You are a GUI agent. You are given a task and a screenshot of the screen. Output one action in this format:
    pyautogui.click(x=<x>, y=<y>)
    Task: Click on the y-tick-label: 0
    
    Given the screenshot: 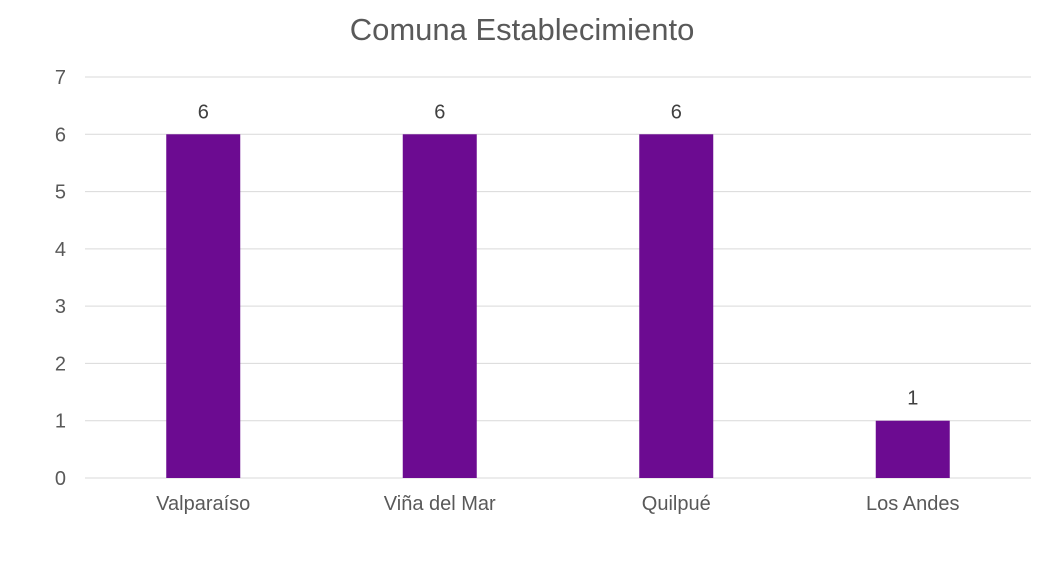 What is the action you would take?
    pyautogui.click(x=60, y=479)
    